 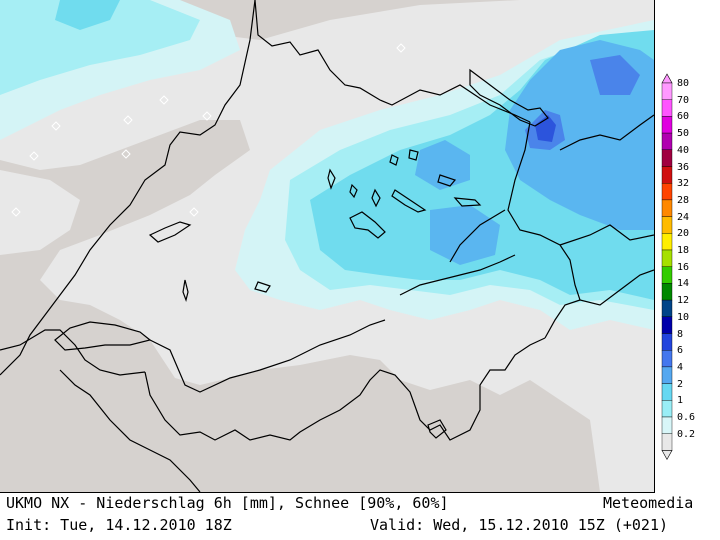 What do you see at coordinates (683, 234) in the screenshot?
I see `legend-label: 20` at bounding box center [683, 234].